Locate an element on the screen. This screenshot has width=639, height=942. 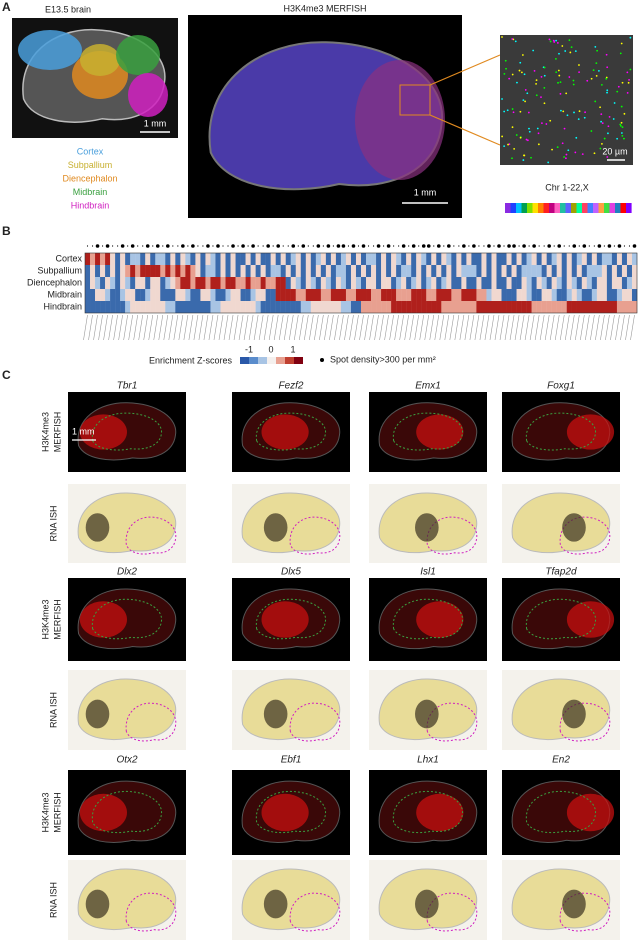
heatmap-row-label: Subpallium is located at coordinates (59, 270).